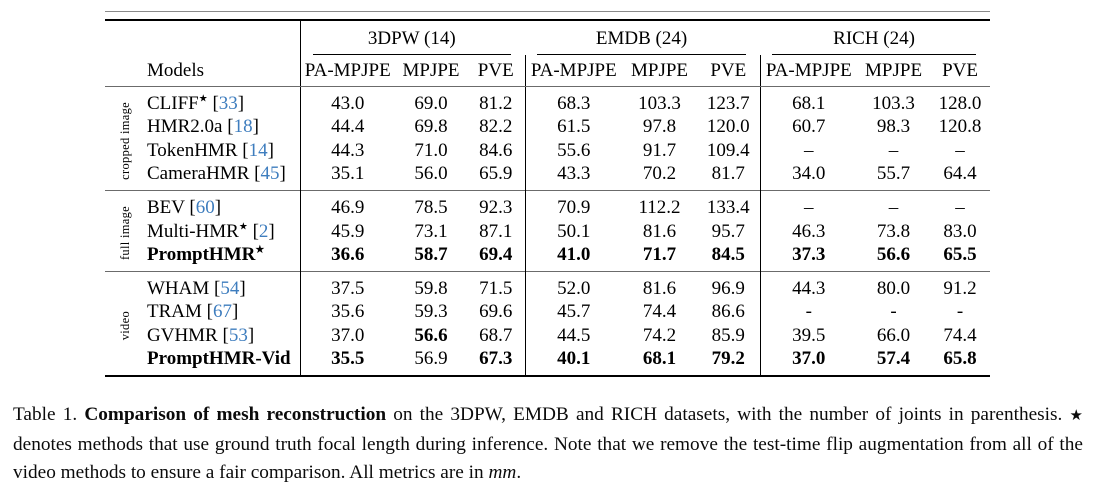  I want to click on model-name-cell: WHAM [54], so click(222, 285).